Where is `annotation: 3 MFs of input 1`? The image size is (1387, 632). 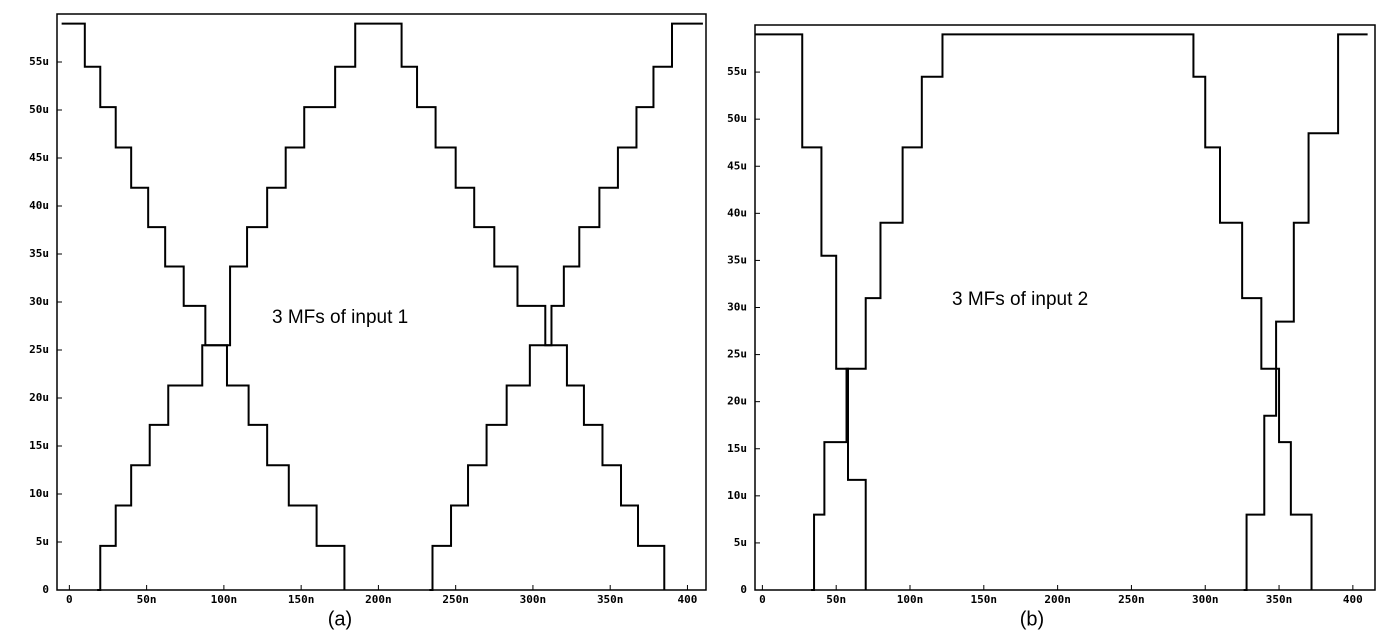 annotation: 3 MFs of input 1 is located at coordinates (340, 317).